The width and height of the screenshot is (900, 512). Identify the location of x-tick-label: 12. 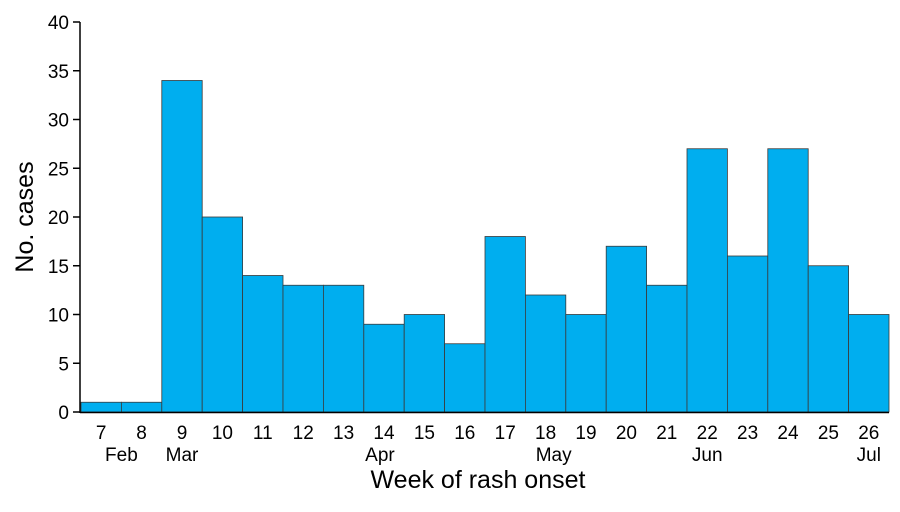
(303, 433).